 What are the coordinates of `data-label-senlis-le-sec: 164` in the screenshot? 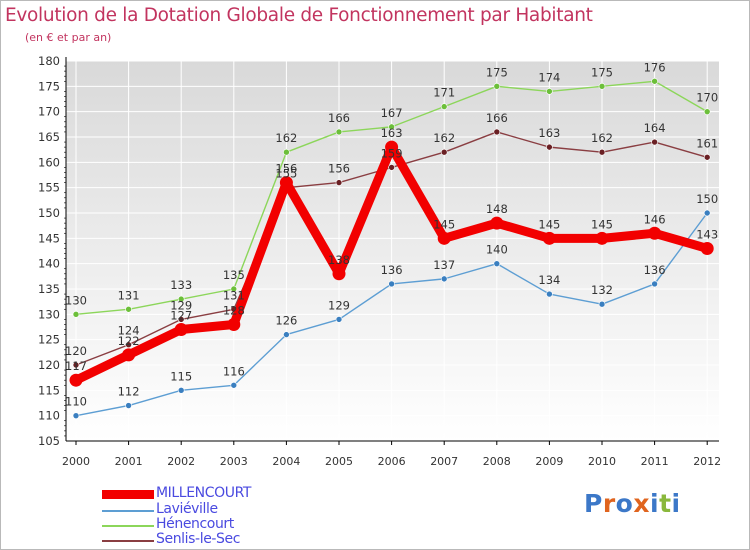 It's located at (655, 128).